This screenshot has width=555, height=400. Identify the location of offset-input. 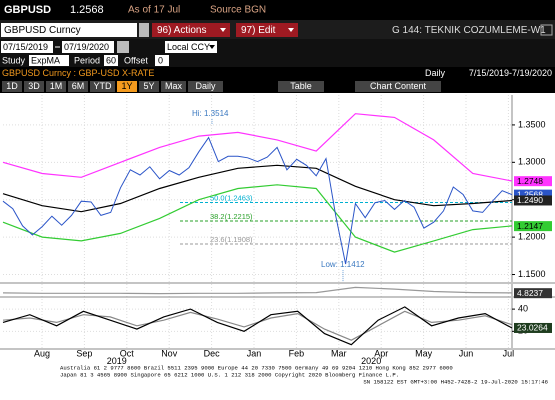
(162, 60).